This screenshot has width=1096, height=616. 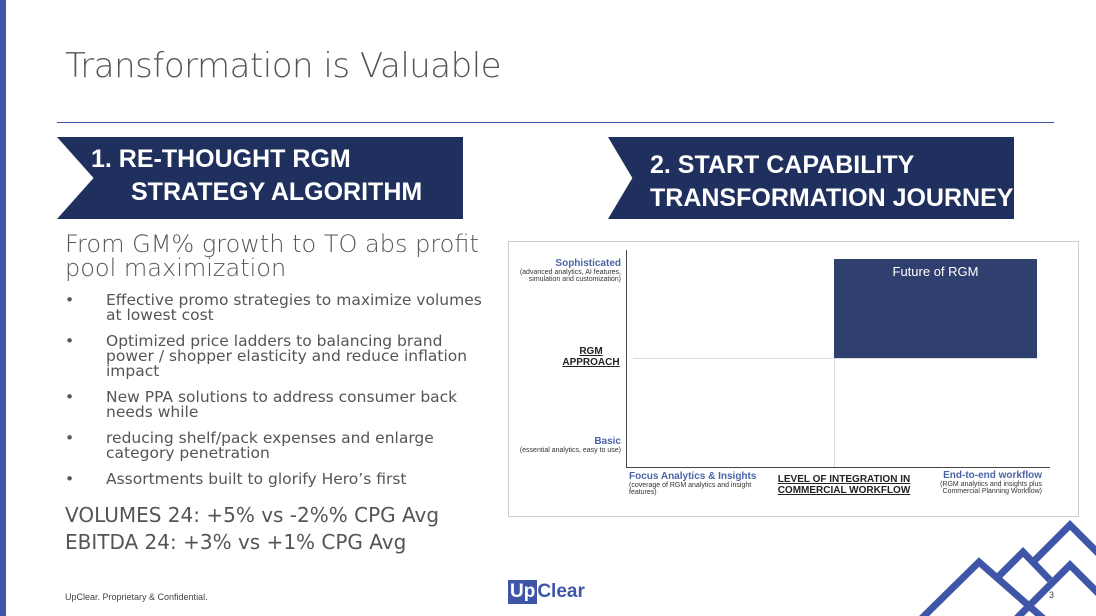 What do you see at coordinates (221, 159) in the screenshot?
I see `banner-line: 1. RE-THOUGHT RGM` at bounding box center [221, 159].